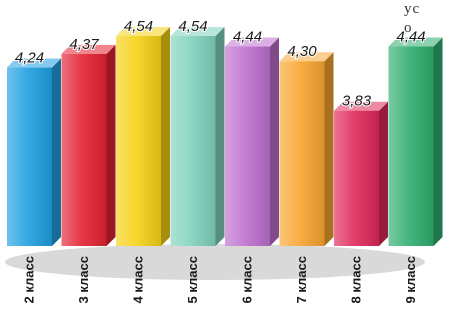 The image size is (449, 322). I want to click on category-label: 2 класс, so click(29, 279).